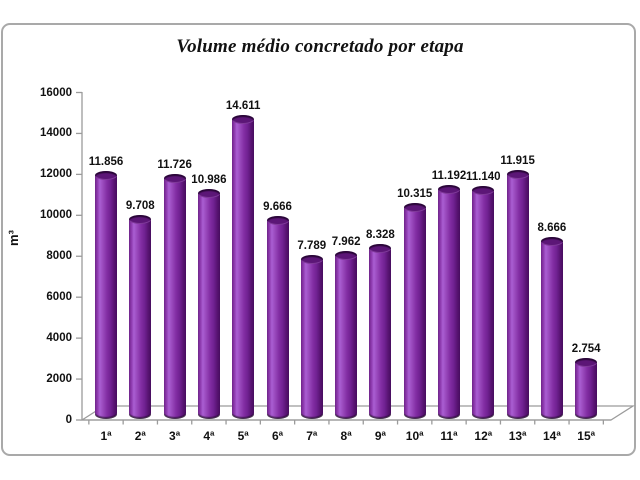  What do you see at coordinates (59, 256) in the screenshot?
I see `y-tick-label: 8000` at bounding box center [59, 256].